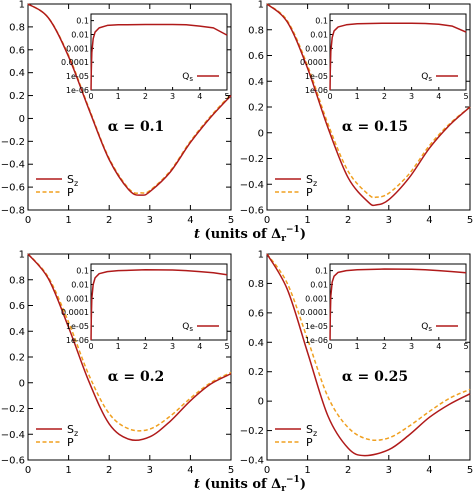 Image resolution: width=474 pixels, height=498 pixels. Describe the element at coordinates (80, 34) in the screenshot. I see `inset-y-tick-label: 0.01` at that location.